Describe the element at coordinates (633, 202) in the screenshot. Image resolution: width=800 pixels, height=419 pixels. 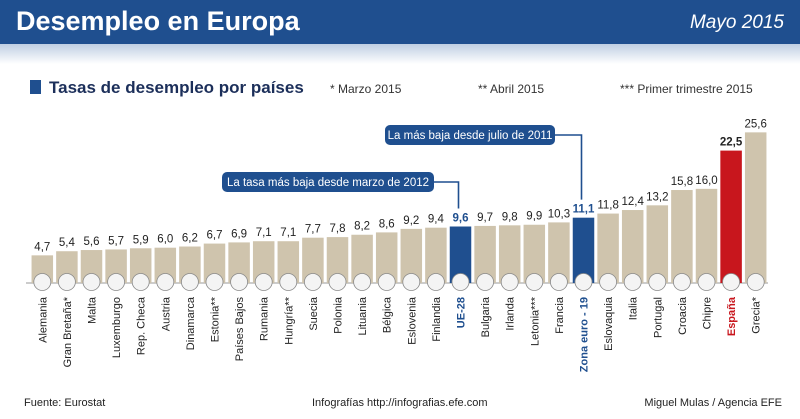
I see `value-label: 12,4` at that location.